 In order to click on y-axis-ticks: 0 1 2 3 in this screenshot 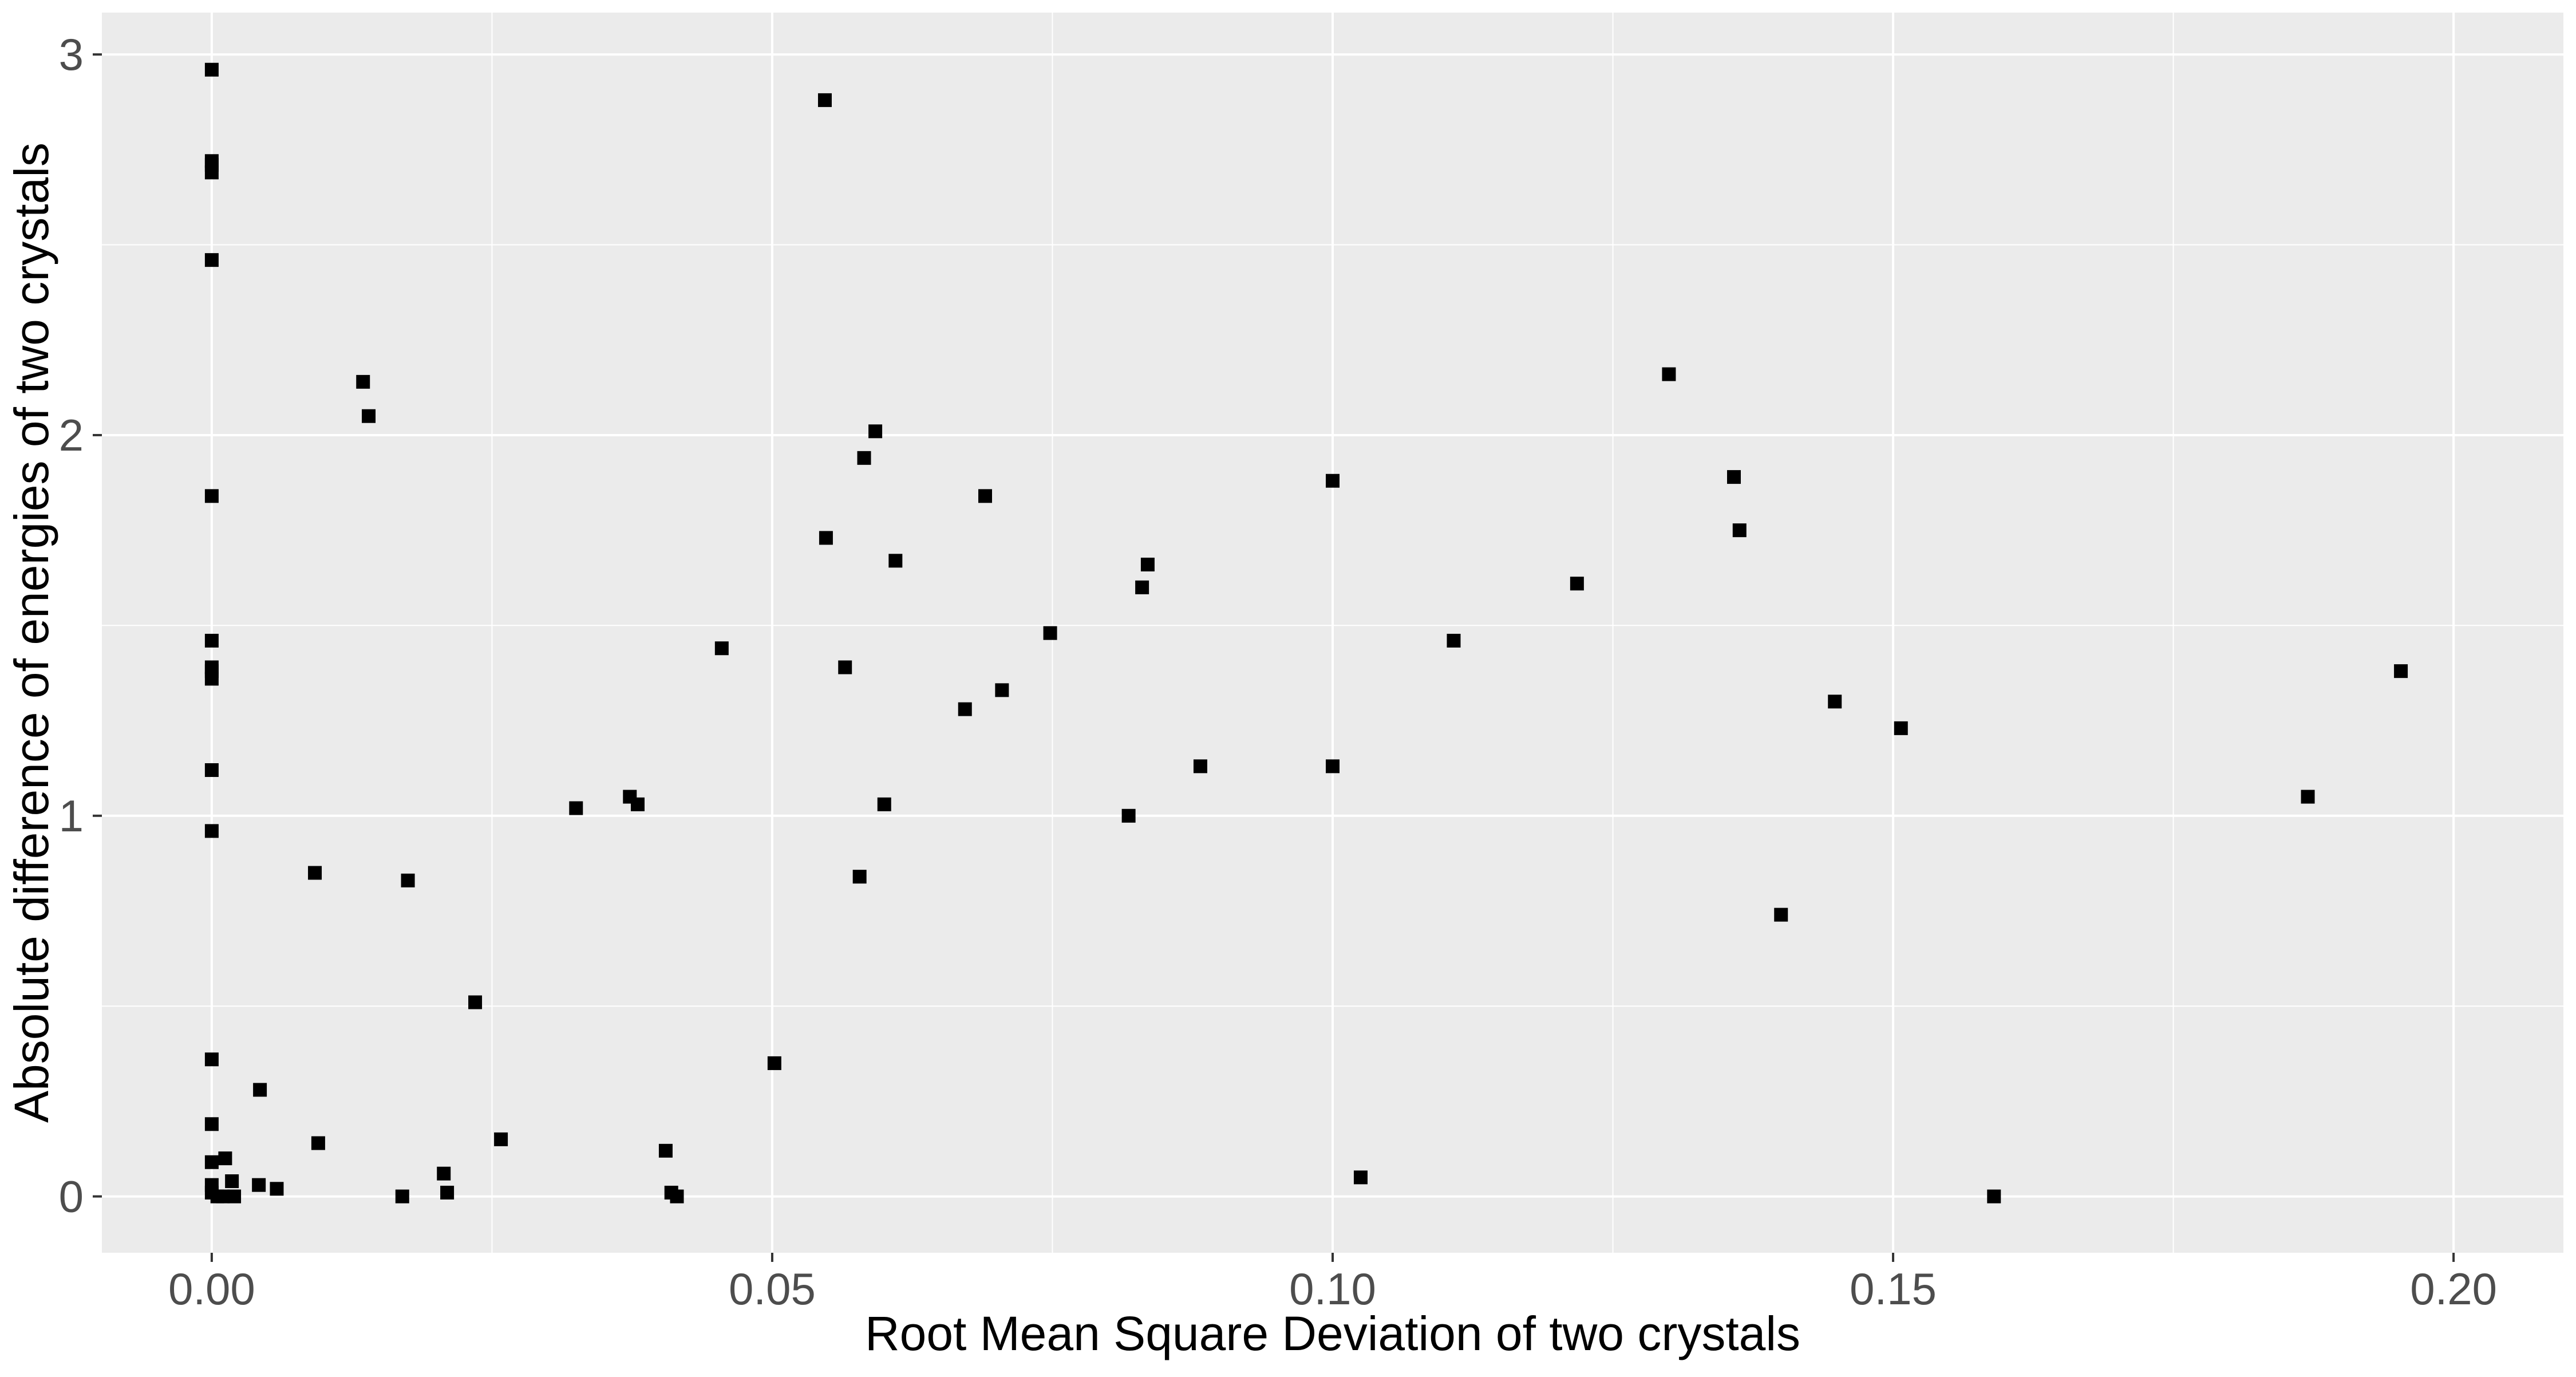, I will do `click(80, 625)`.